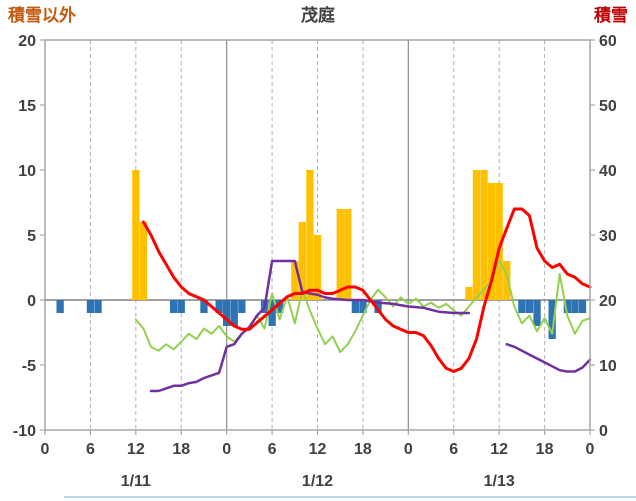 The image size is (636, 501). What do you see at coordinates (608, 106) in the screenshot?
I see `right-tick-label: 50` at bounding box center [608, 106].